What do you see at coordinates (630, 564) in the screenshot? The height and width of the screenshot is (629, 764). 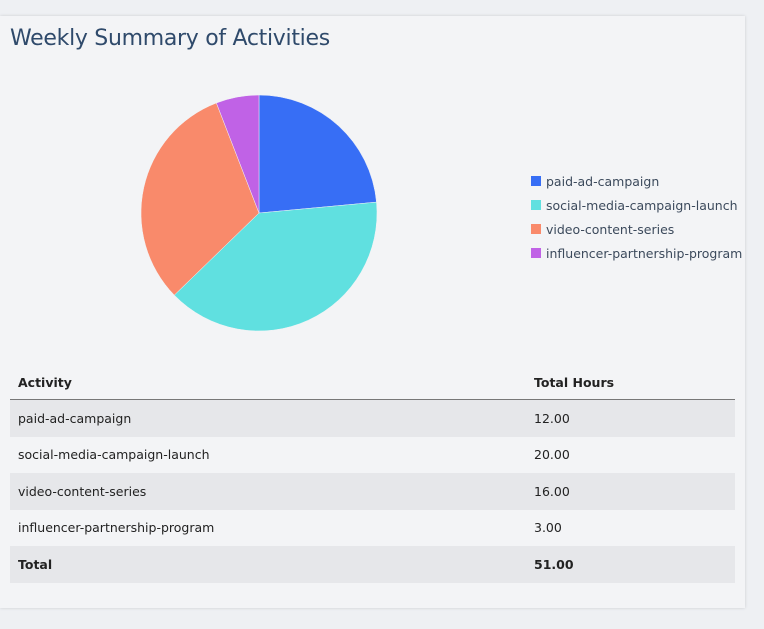 I see `total-value: 51.00` at bounding box center [630, 564].